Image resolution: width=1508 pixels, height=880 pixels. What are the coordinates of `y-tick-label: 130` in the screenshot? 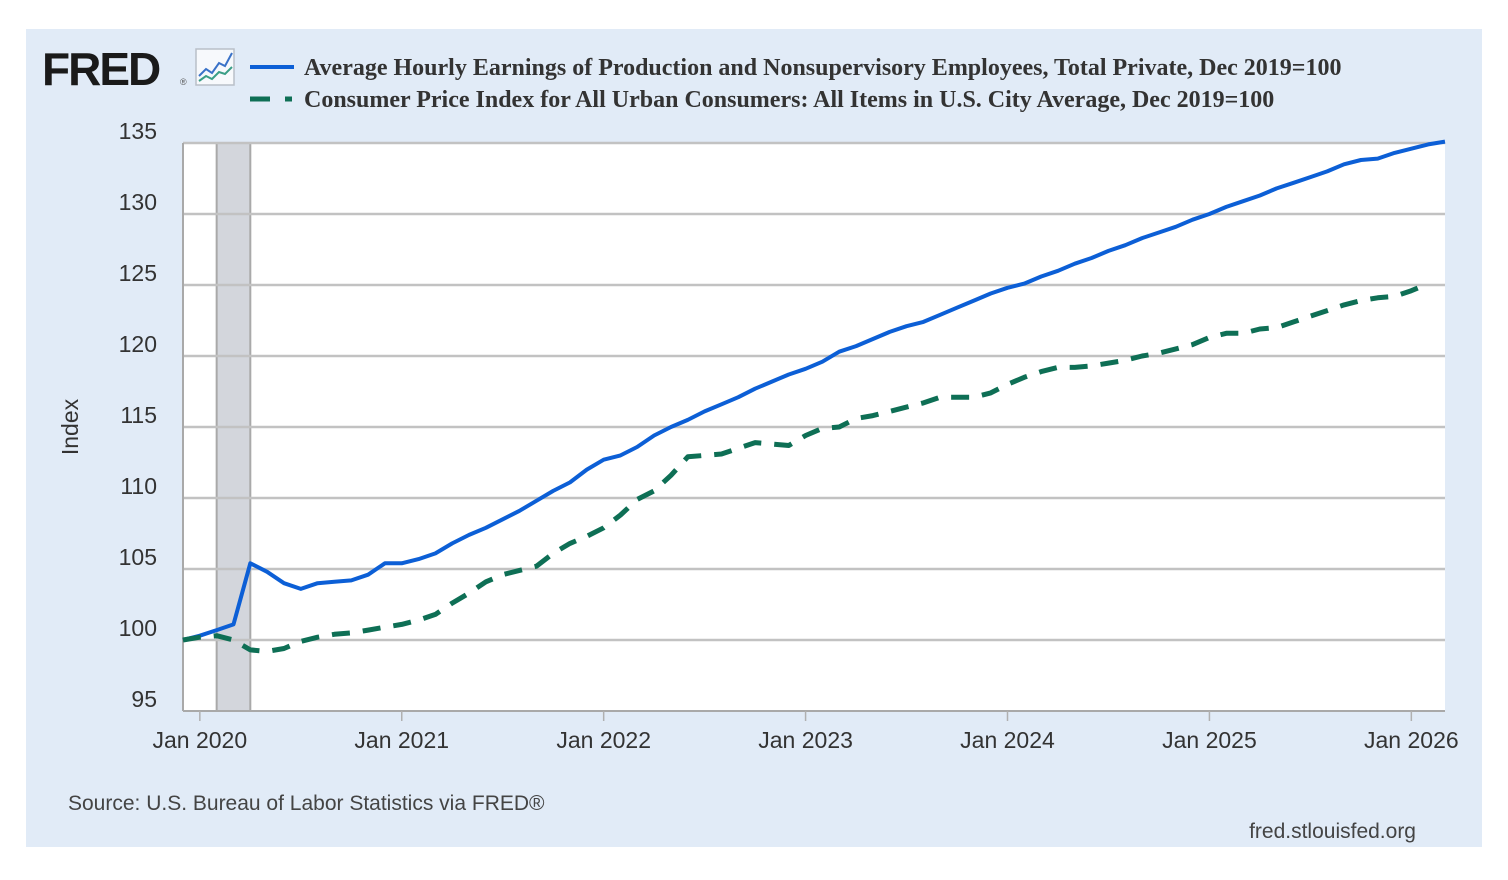 It's located at (138, 202).